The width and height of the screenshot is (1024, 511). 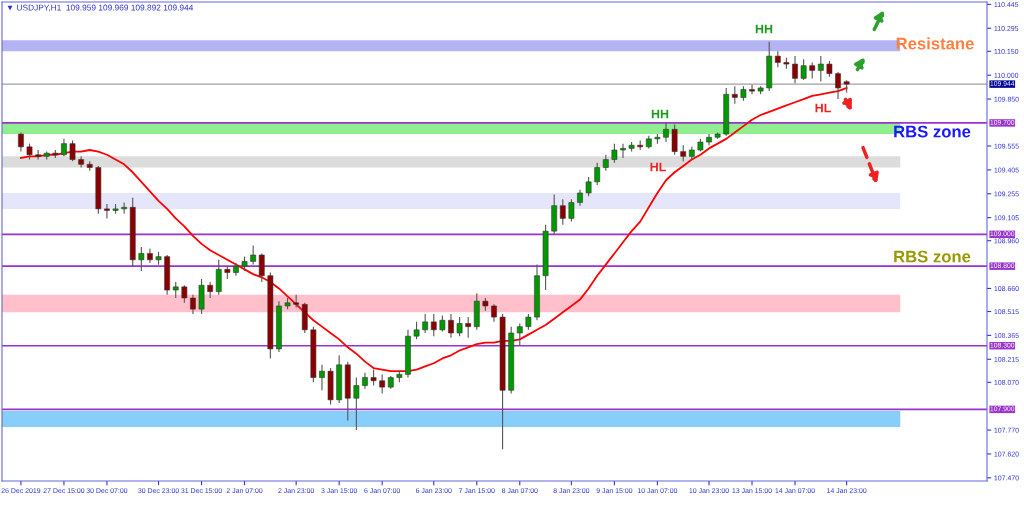 What do you see at coordinates (935, 43) in the screenshot?
I see `text: Resistane` at bounding box center [935, 43].